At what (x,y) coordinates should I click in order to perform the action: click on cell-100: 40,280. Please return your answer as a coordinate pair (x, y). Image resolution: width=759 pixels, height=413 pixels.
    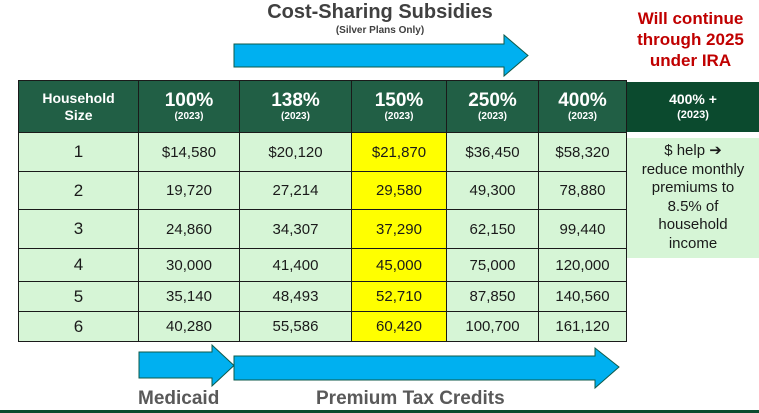
    Looking at the image, I should click on (189, 326).